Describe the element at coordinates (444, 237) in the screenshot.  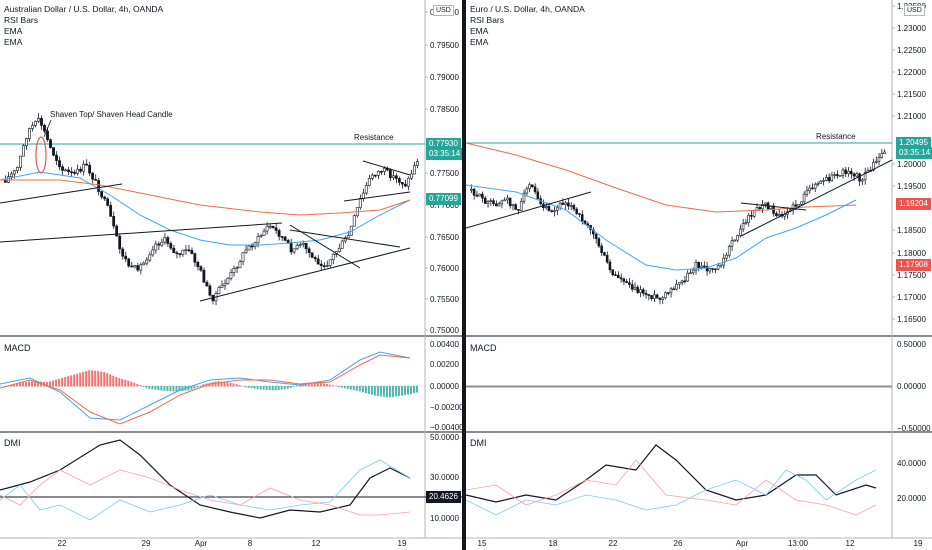
I see `price-axis-label: 0.76500` at that location.